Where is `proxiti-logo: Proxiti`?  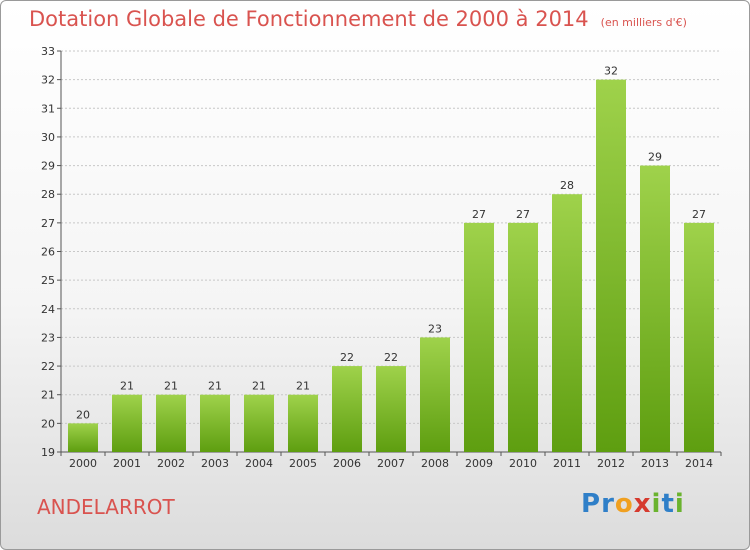 proxiti-logo: Proxiti is located at coordinates (633, 504).